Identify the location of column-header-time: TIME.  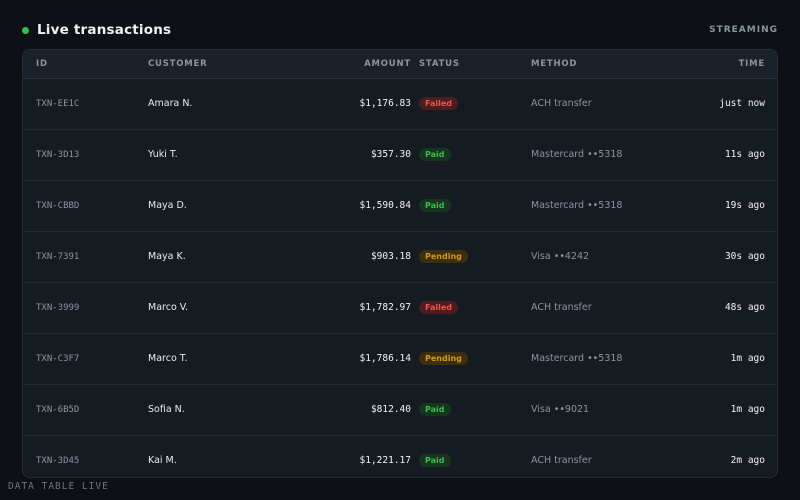
(751, 64).